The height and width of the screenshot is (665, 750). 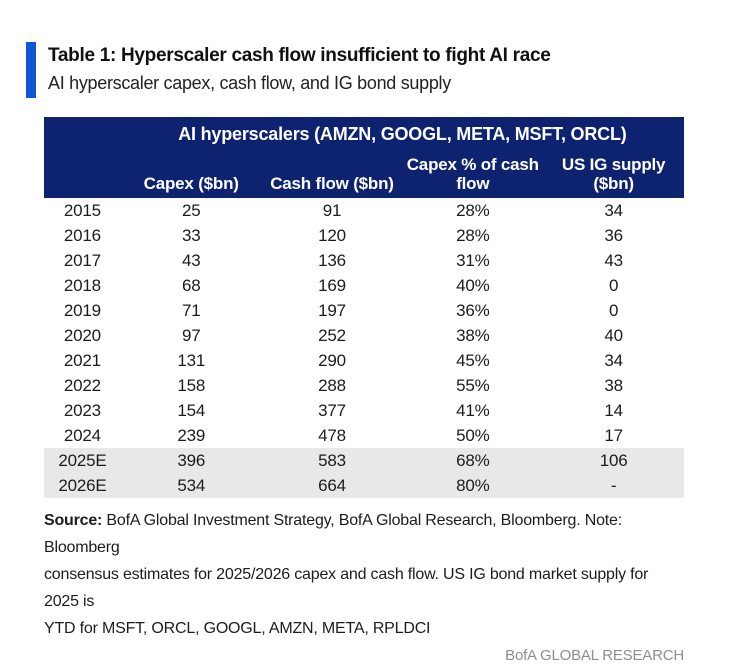 What do you see at coordinates (473, 310) in the screenshot?
I see `cell-capex_pct: 36%` at bounding box center [473, 310].